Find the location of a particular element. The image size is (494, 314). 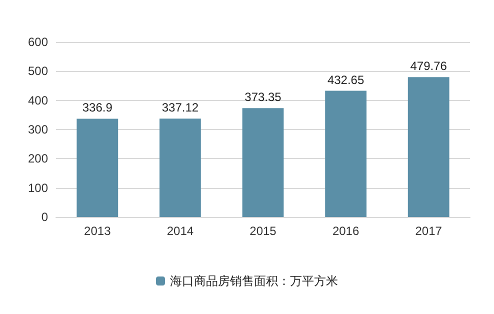

y-tick-label: 200 is located at coordinates (38, 159).